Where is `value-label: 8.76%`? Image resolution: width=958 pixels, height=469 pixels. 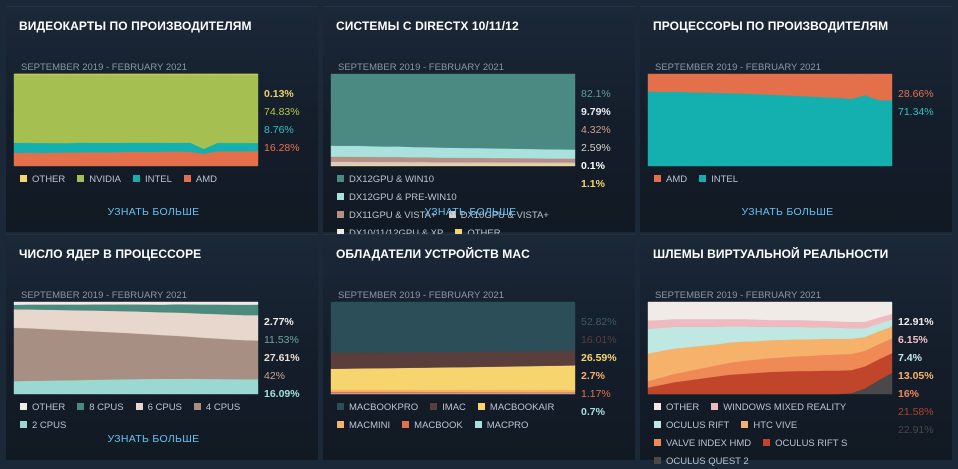
value-label: 8.76% is located at coordinates (282, 130).